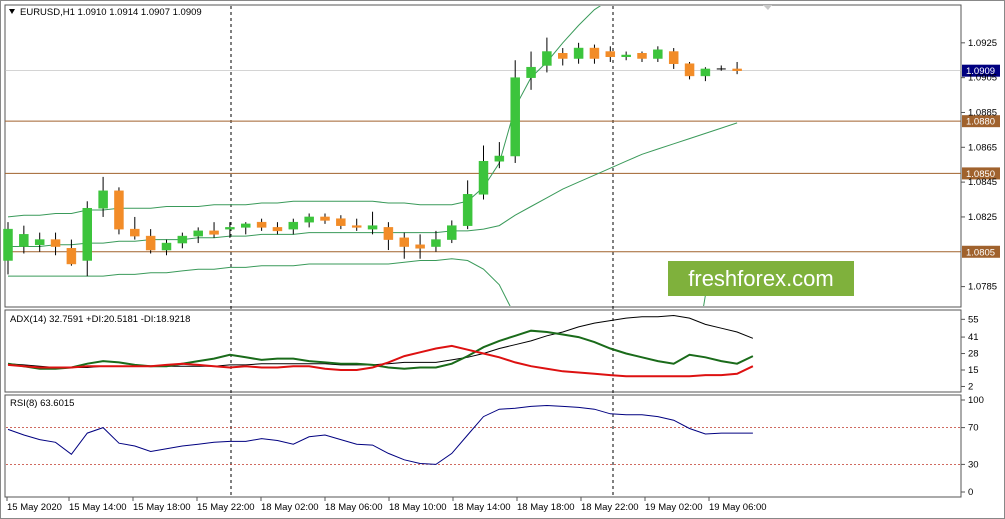 The width and height of the screenshot is (1005, 519). I want to click on x-tick-label: 15 May 18:00, so click(162, 507).